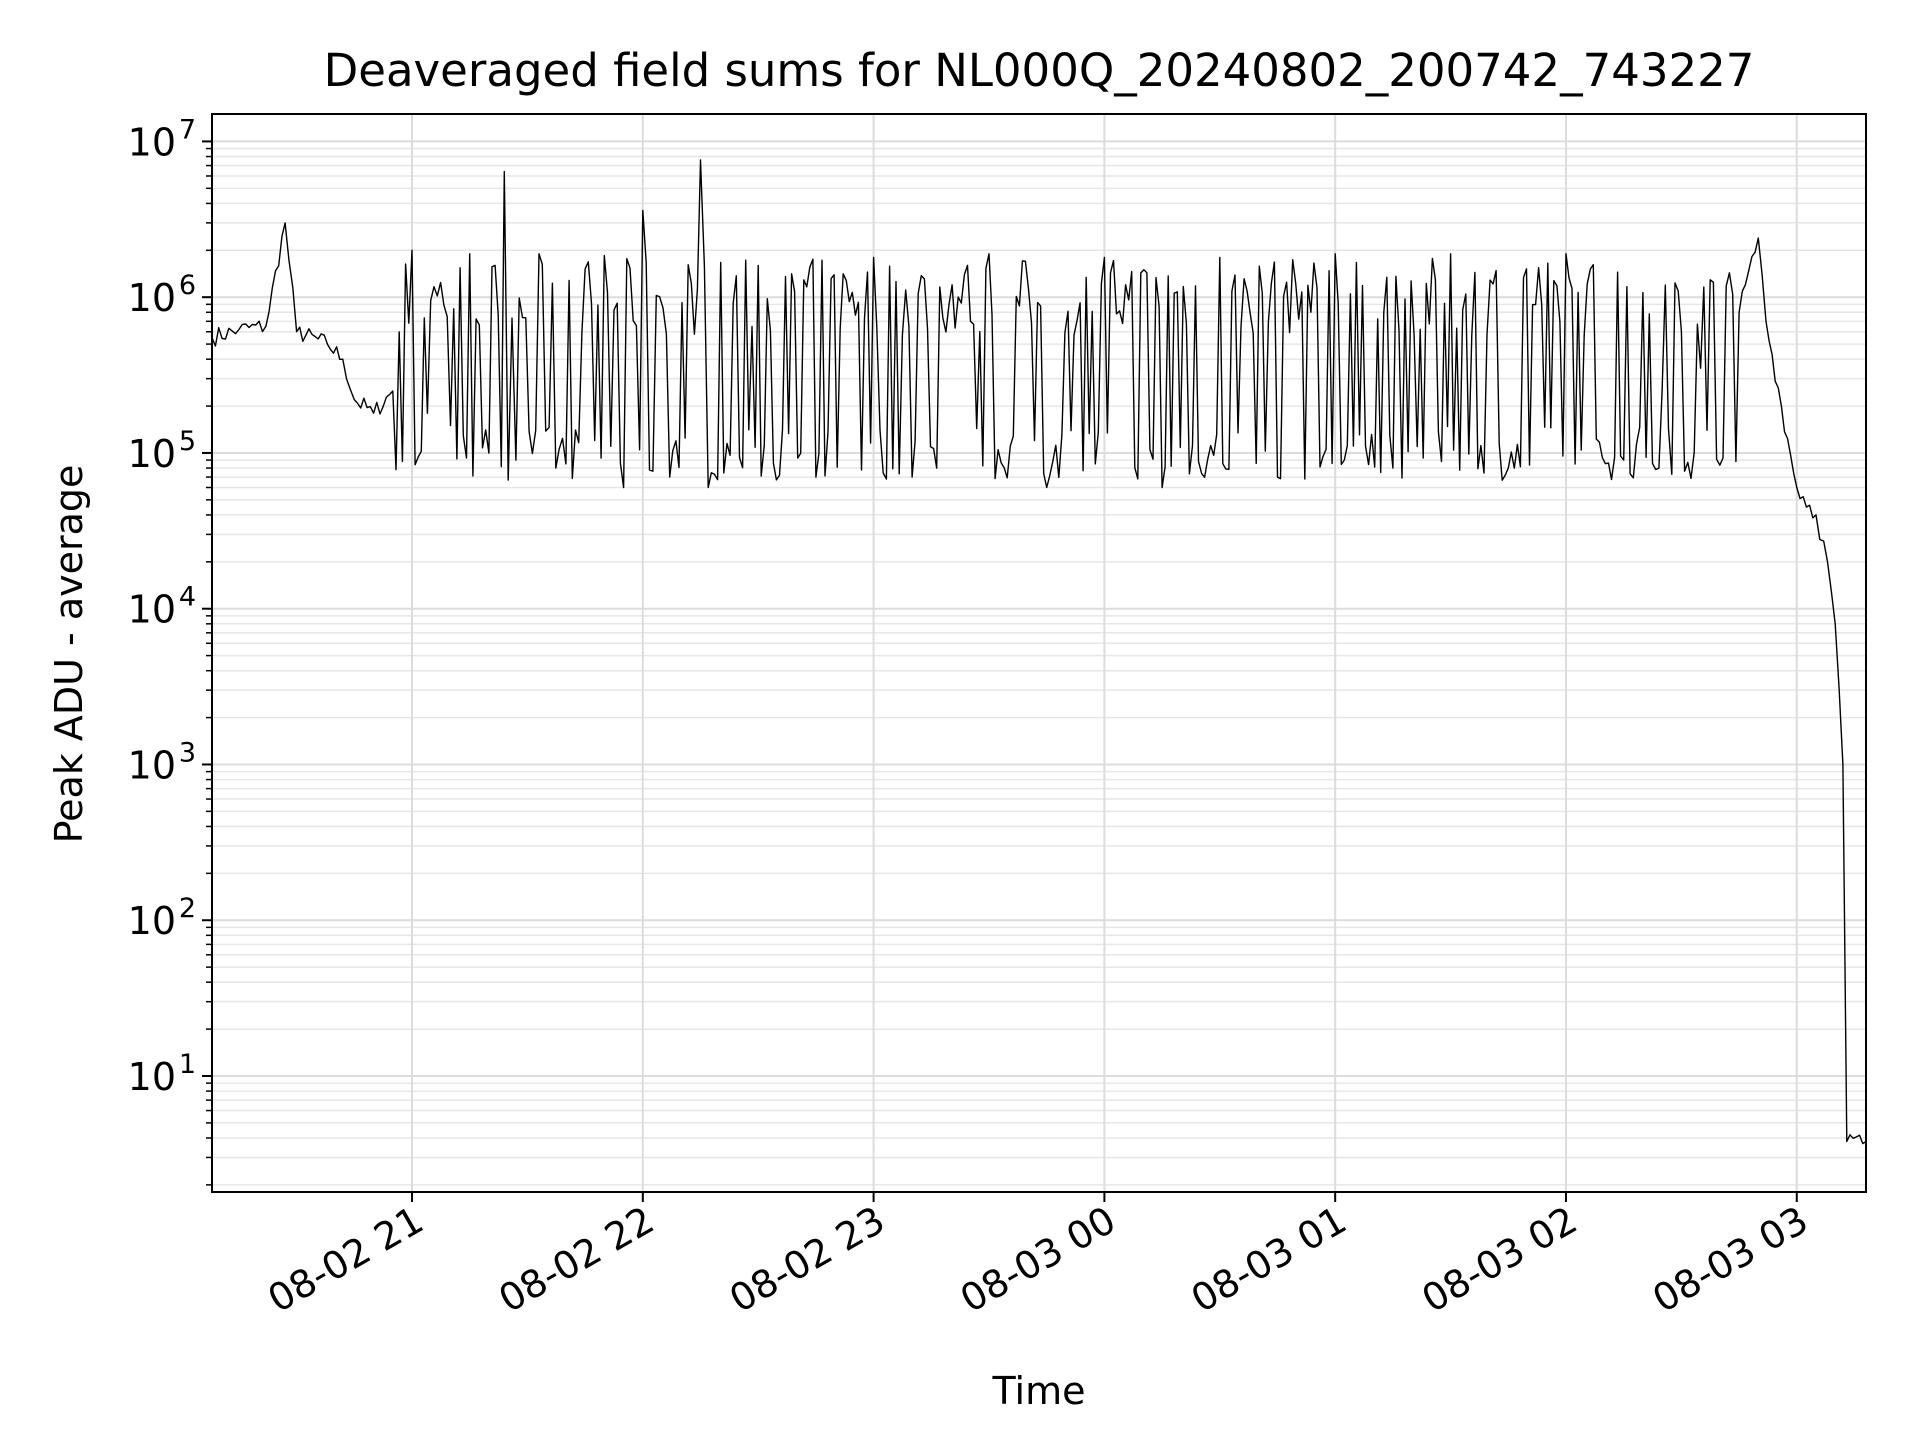  I want to click on y-tick-label: 10 3, so click(162, 762).